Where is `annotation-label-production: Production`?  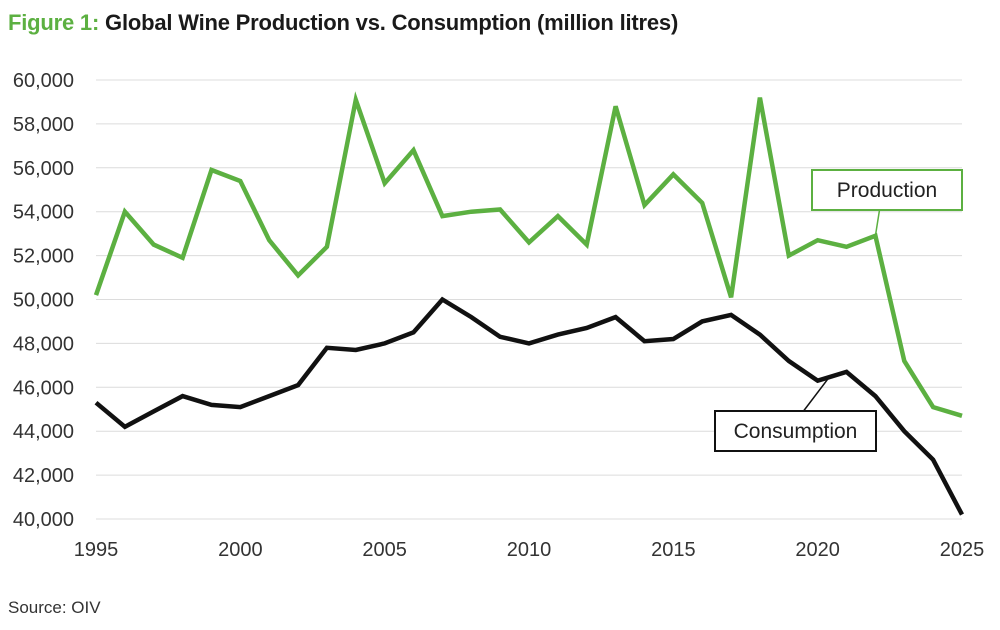
annotation-label-production: Production is located at coordinates (887, 190).